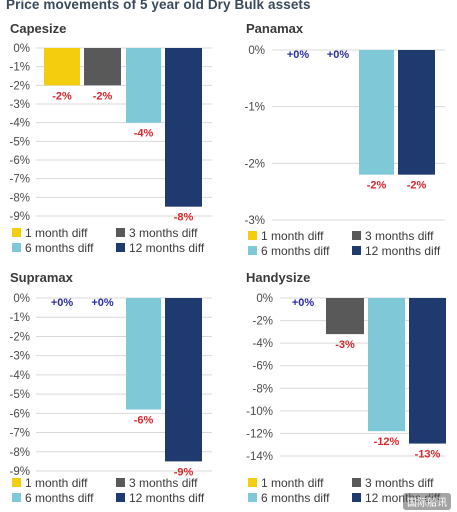 The height and width of the screenshot is (512, 457). What do you see at coordinates (20, 124) in the screenshot?
I see `y-tick-label: -4%` at bounding box center [20, 124].